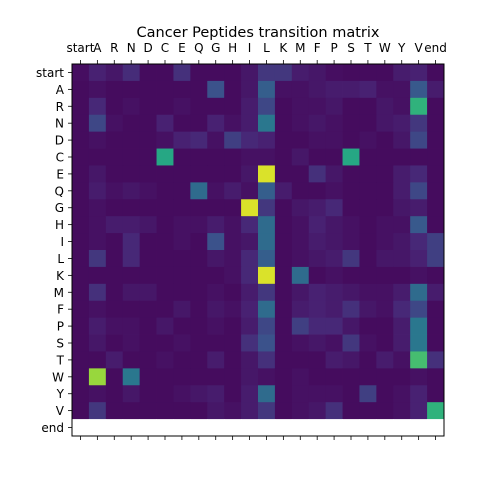 This screenshot has width=480, height=480. I want to click on heatmap-cell-N-P, so click(334, 123).